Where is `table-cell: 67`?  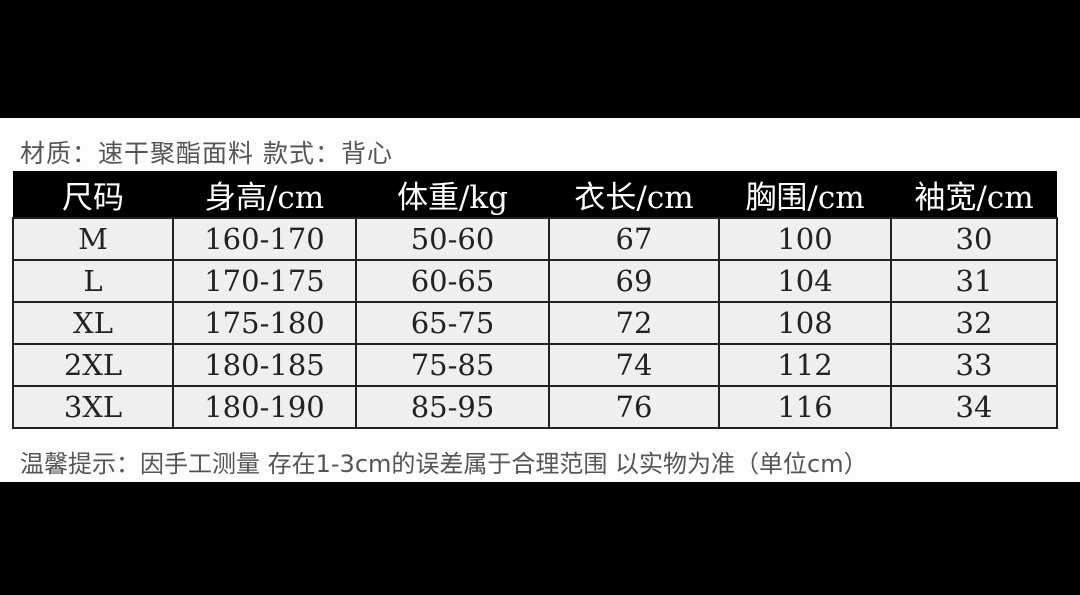 table-cell: 67 is located at coordinates (634, 239).